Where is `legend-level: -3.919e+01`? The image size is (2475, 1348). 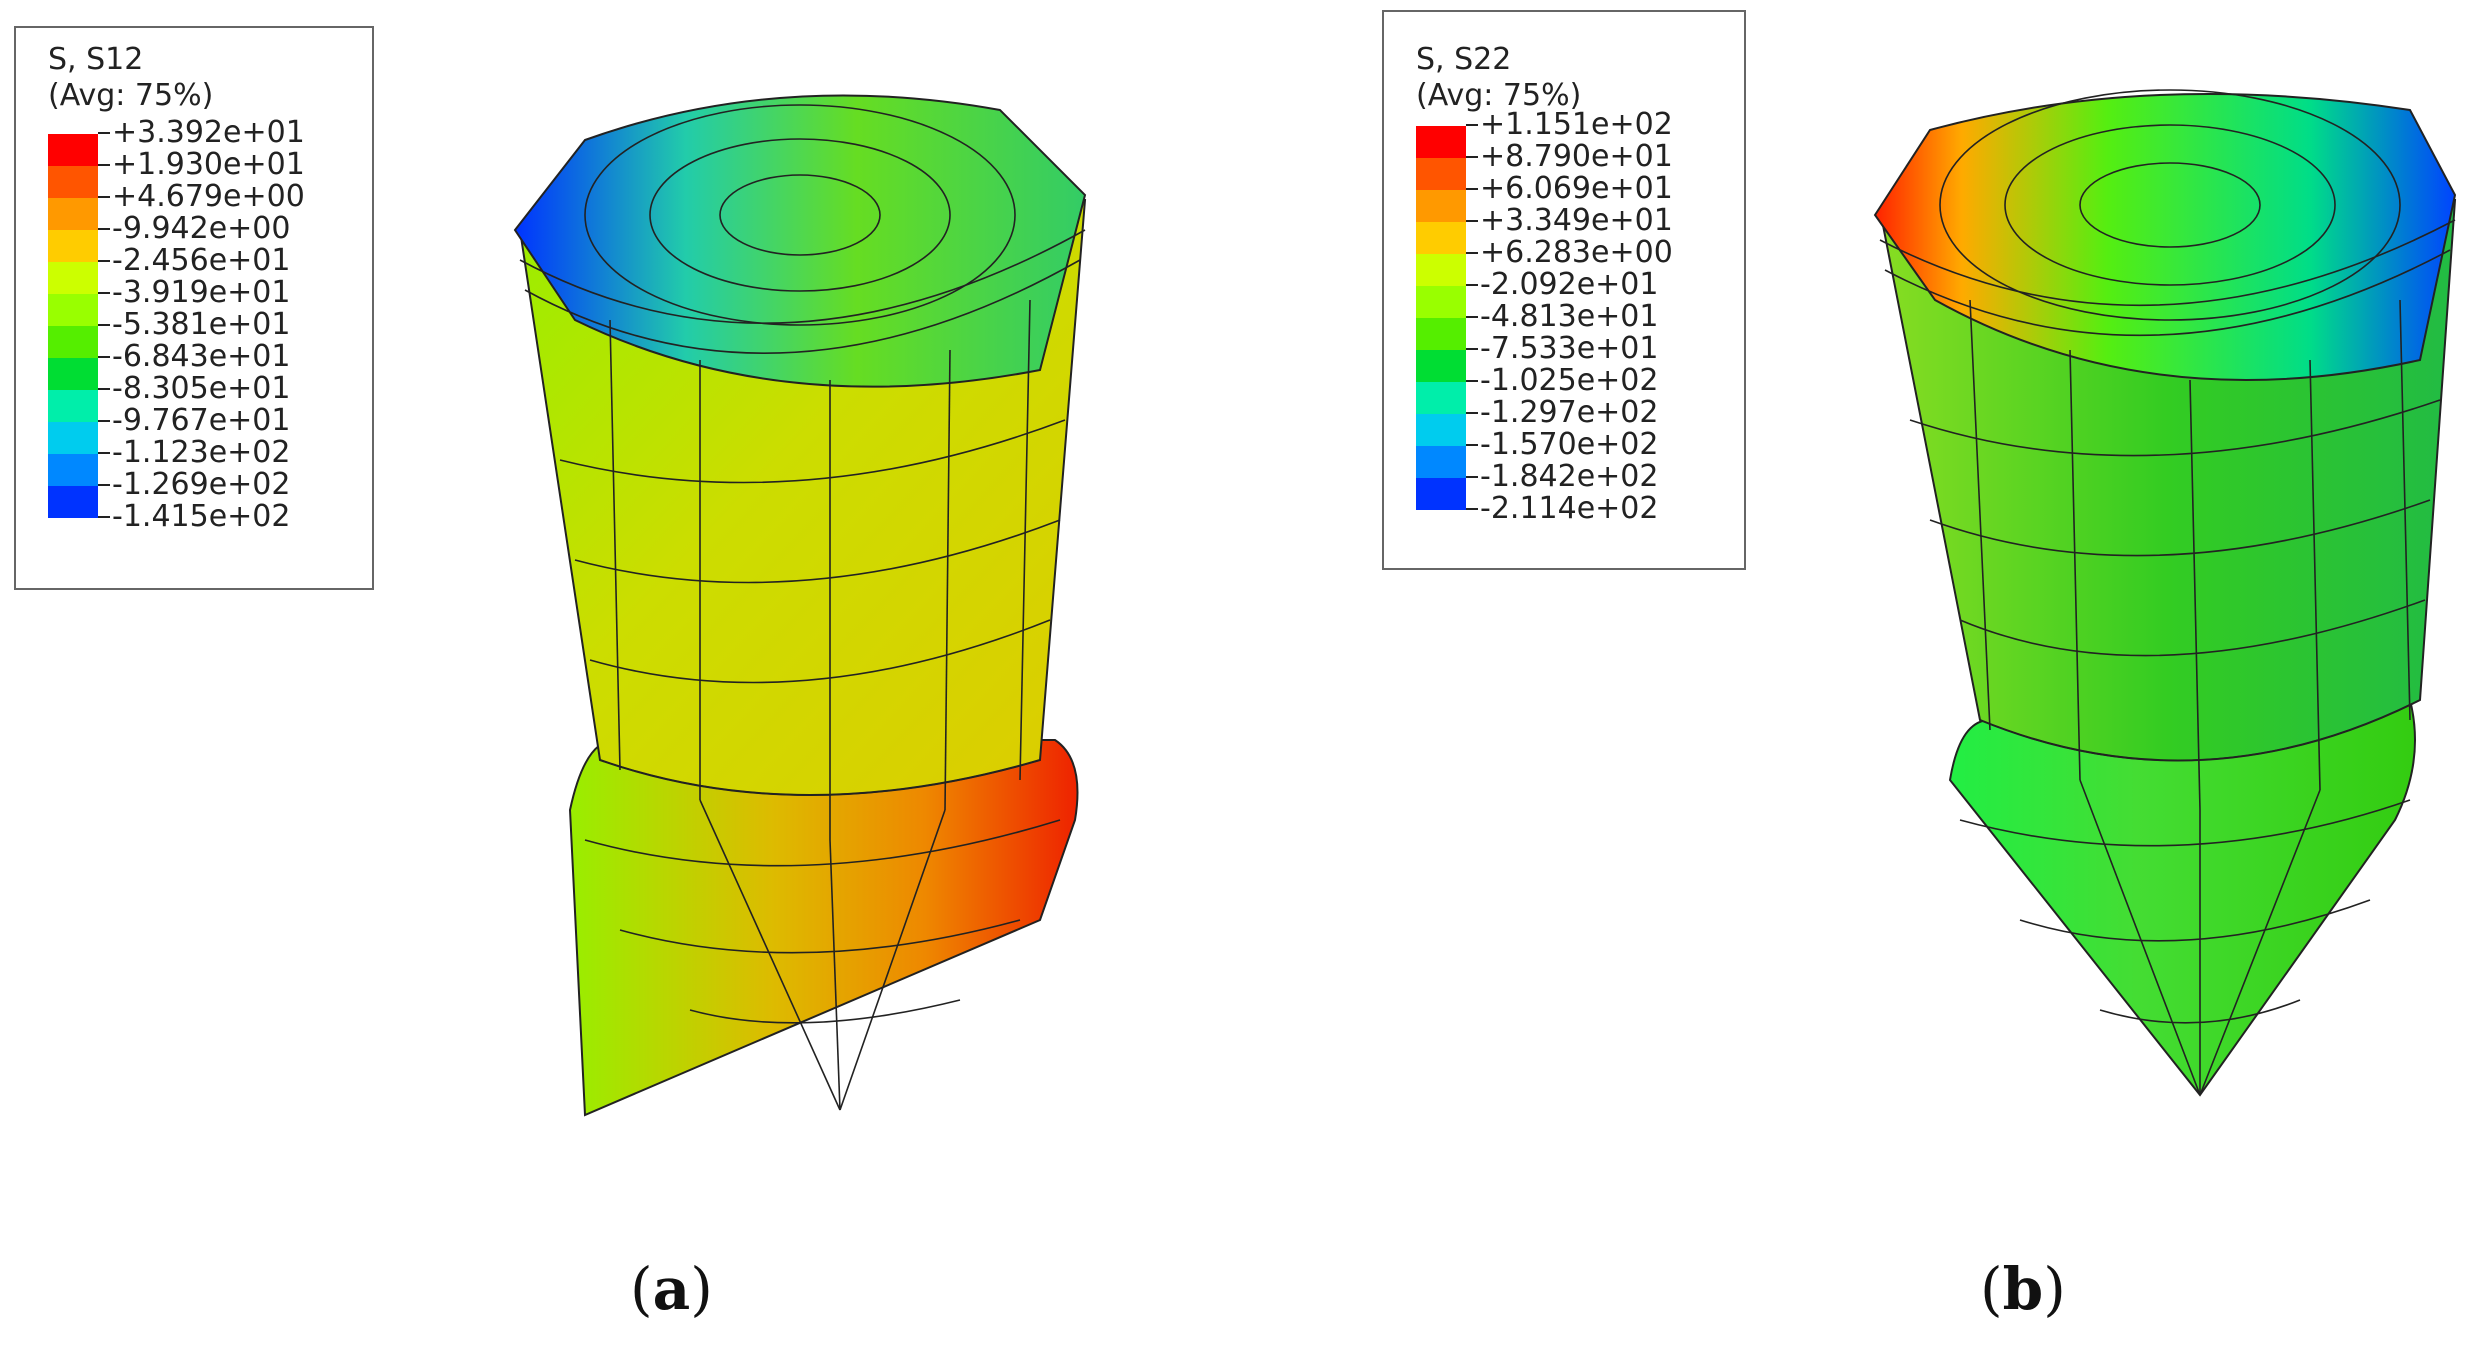 legend-level: -3.919e+01 is located at coordinates (194, 301).